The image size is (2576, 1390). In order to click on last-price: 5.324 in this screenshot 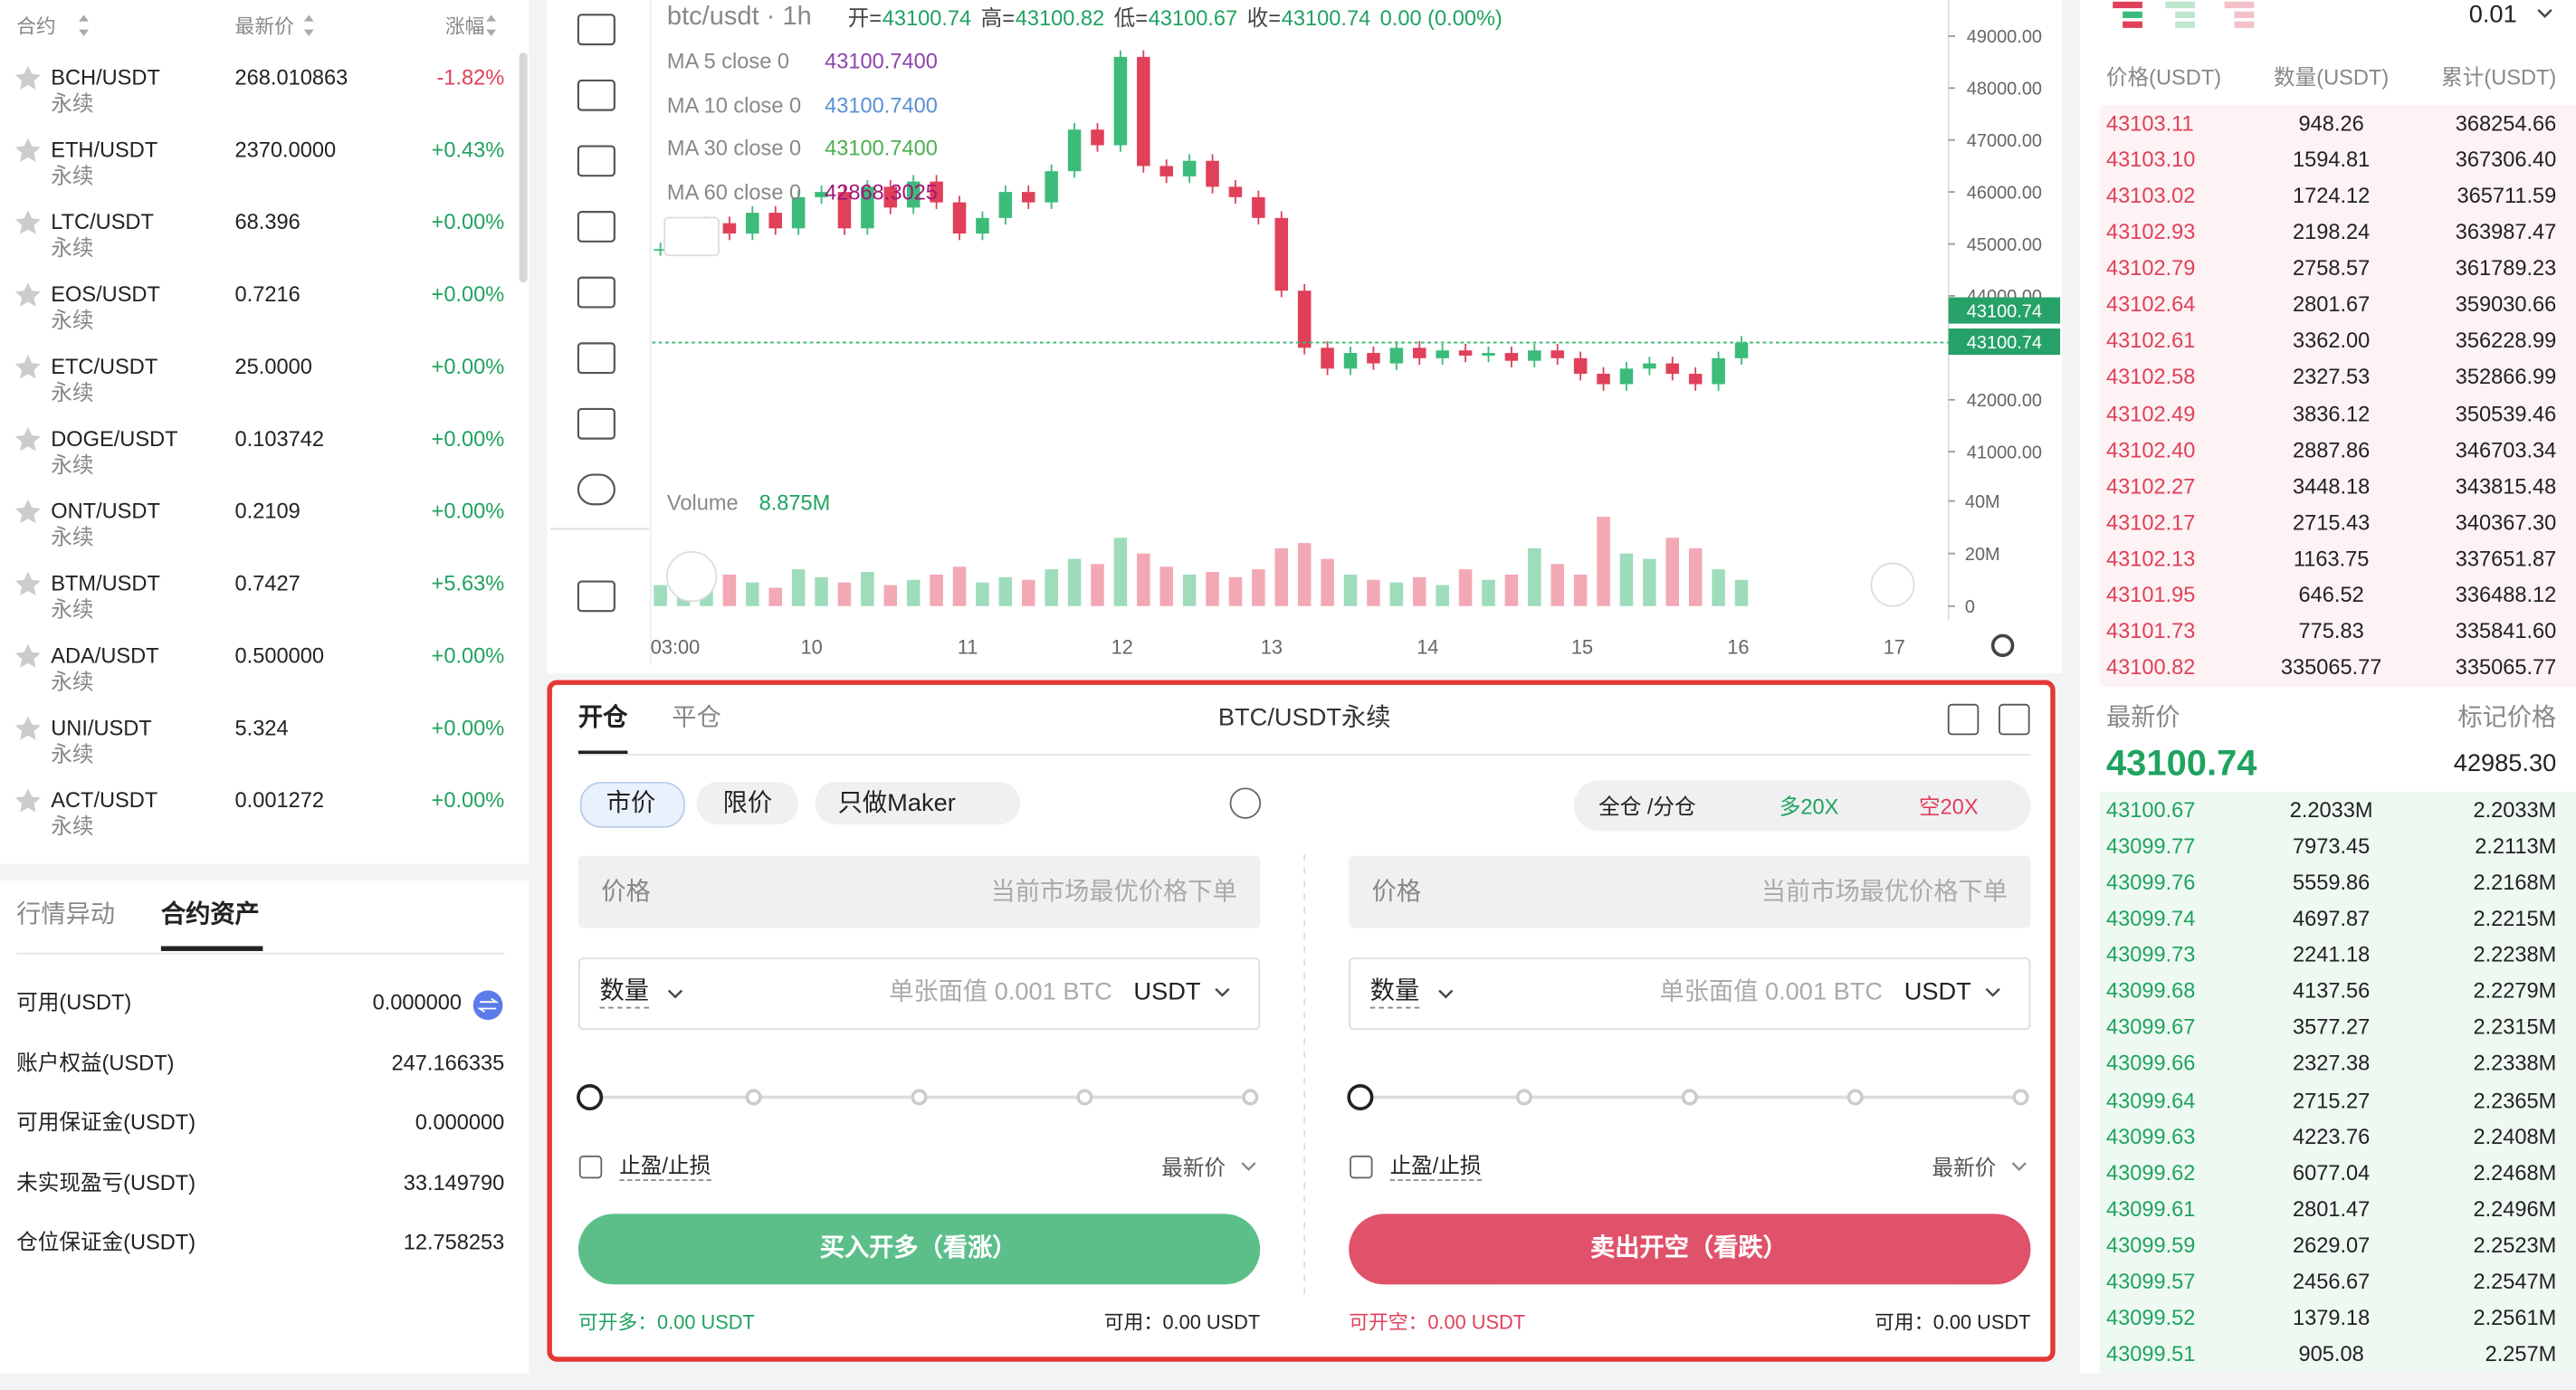, I will do `click(262, 727)`.